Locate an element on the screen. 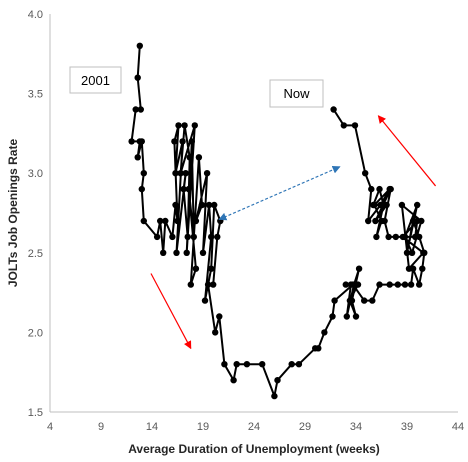 The width and height of the screenshot is (468, 462). x-tick-label: 4 is located at coordinates (50, 427).